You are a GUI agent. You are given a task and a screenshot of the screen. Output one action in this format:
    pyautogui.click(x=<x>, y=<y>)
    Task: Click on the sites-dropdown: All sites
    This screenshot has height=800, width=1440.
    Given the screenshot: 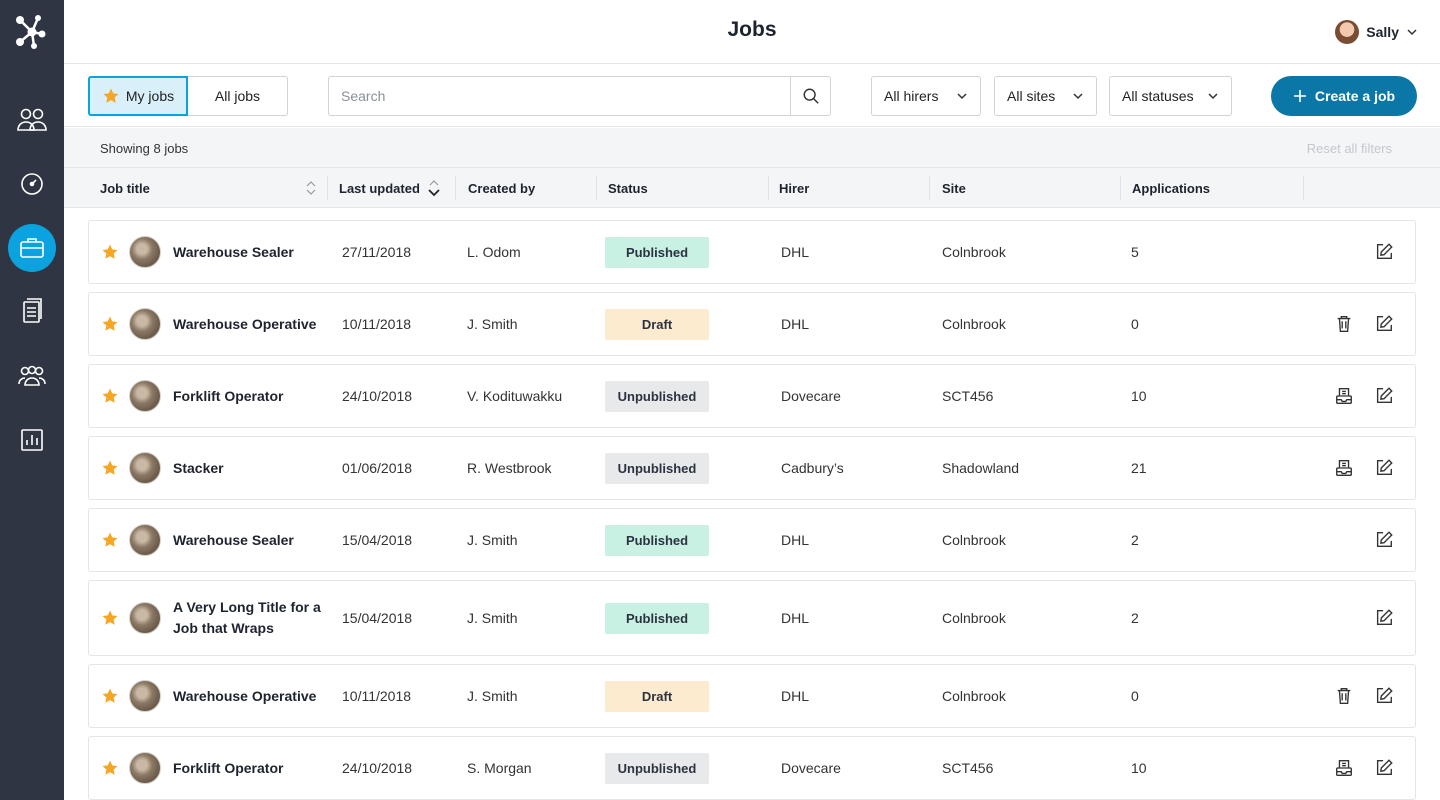 What is the action you would take?
    pyautogui.click(x=1045, y=96)
    